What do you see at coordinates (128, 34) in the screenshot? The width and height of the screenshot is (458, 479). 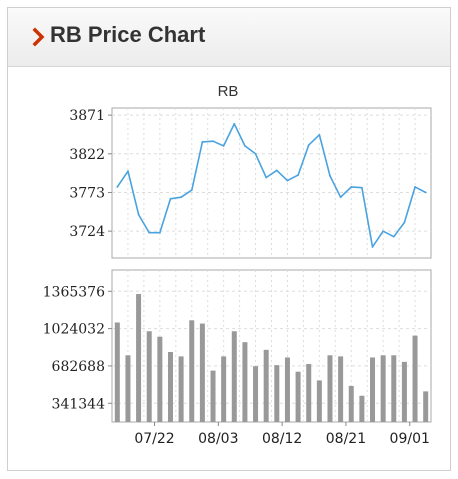 I see `panel-title: RB Price Chart` at bounding box center [128, 34].